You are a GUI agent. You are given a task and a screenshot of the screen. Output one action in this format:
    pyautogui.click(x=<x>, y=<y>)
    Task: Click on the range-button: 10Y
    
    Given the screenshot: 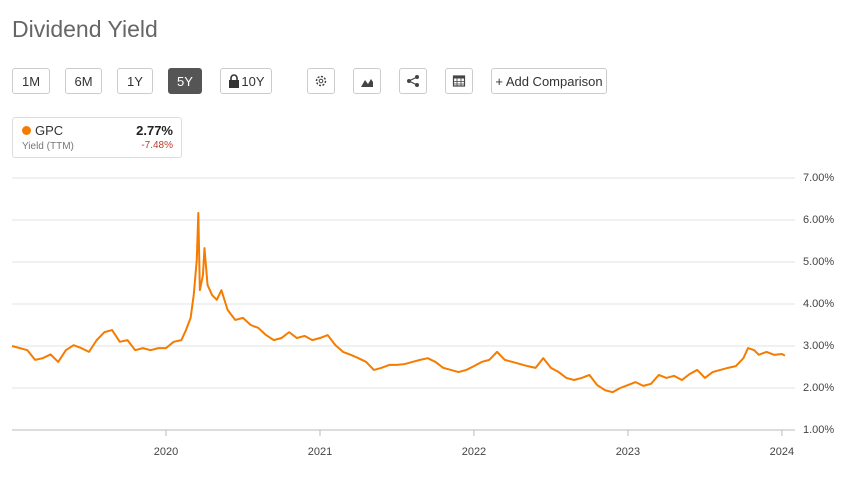 What is the action you would take?
    pyautogui.click(x=246, y=81)
    